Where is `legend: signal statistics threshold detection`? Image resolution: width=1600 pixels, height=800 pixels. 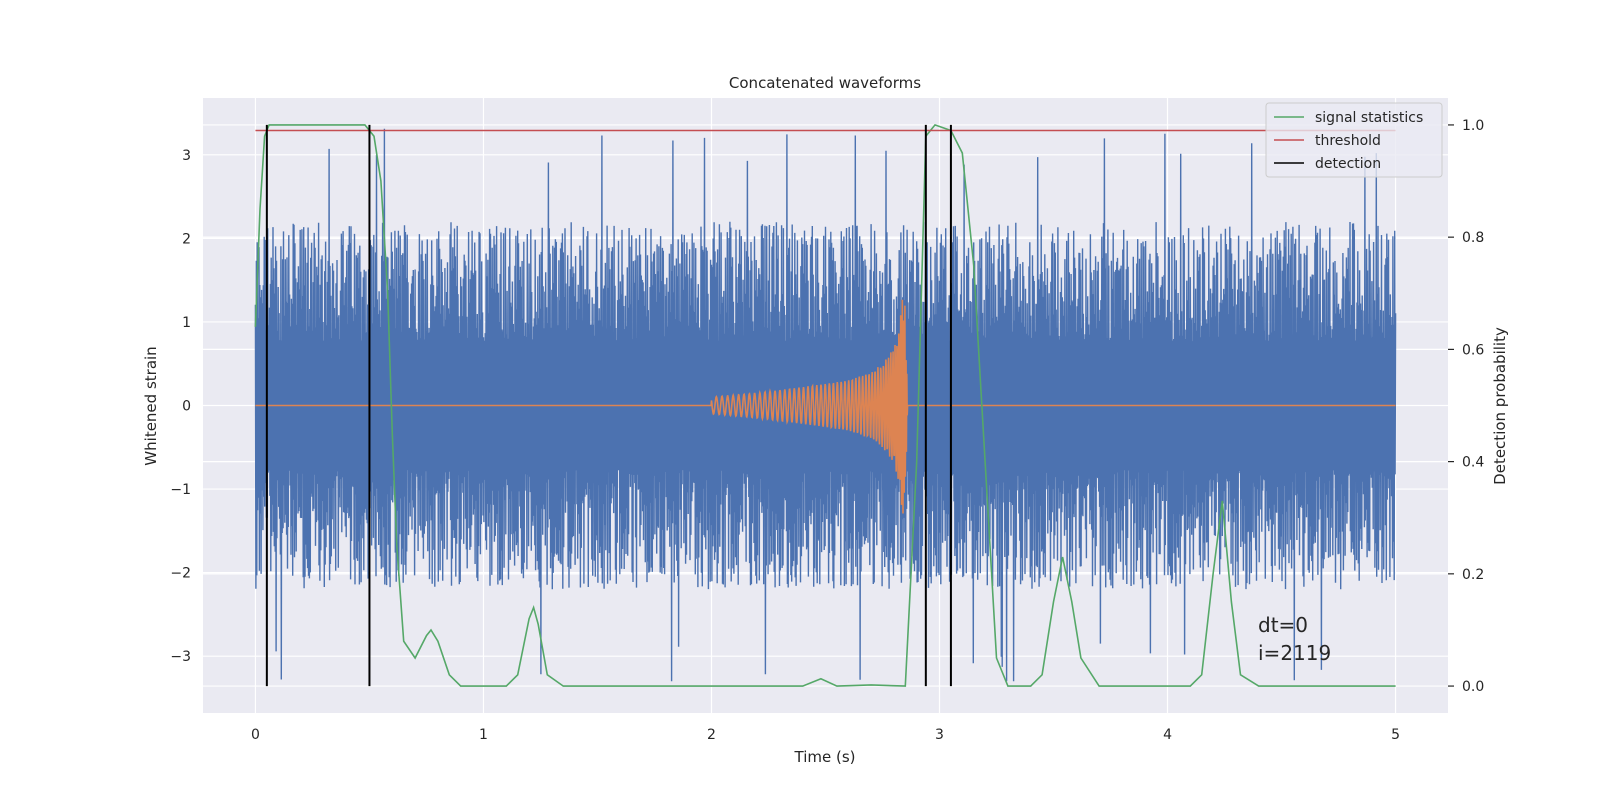
legend: signal statistics threshold detection is located at coordinates (1354, 140).